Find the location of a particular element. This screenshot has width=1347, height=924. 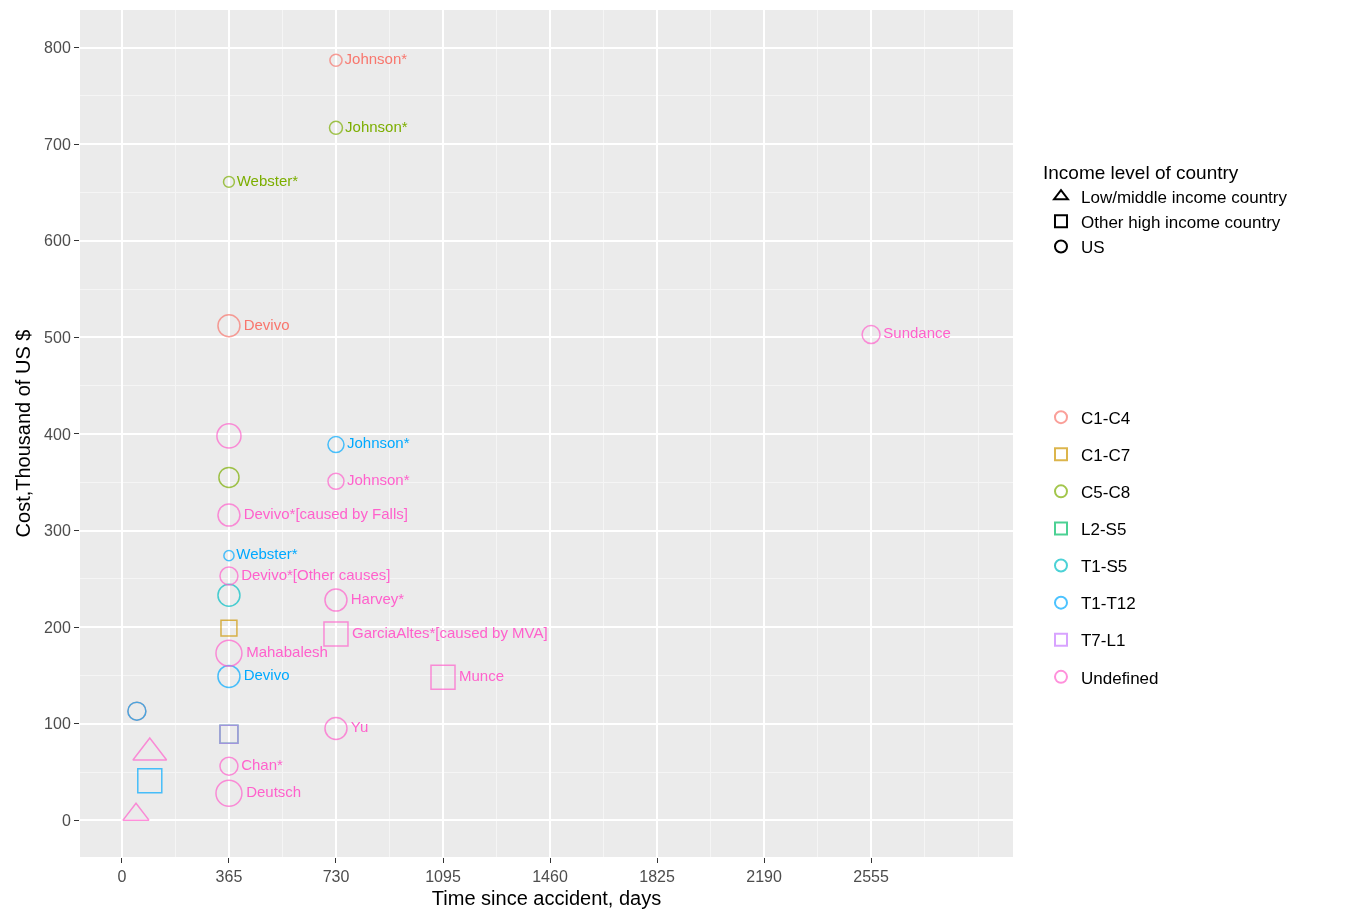

x-tick-label: 0 is located at coordinates (122, 877).